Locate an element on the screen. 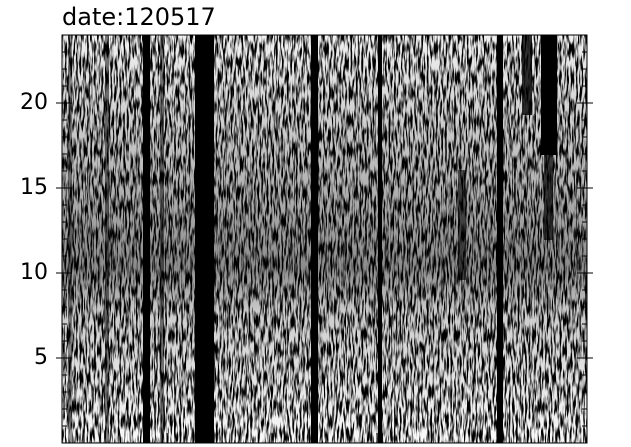 This screenshot has width=631, height=447. x-ticks is located at coordinates (324, 438).